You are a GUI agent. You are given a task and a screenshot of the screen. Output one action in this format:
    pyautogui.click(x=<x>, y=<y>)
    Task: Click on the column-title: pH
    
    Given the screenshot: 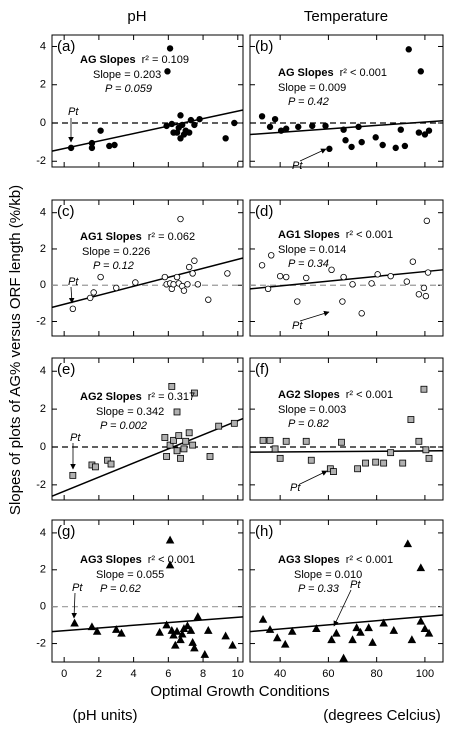 What is the action you would take?
    pyautogui.click(x=136, y=16)
    